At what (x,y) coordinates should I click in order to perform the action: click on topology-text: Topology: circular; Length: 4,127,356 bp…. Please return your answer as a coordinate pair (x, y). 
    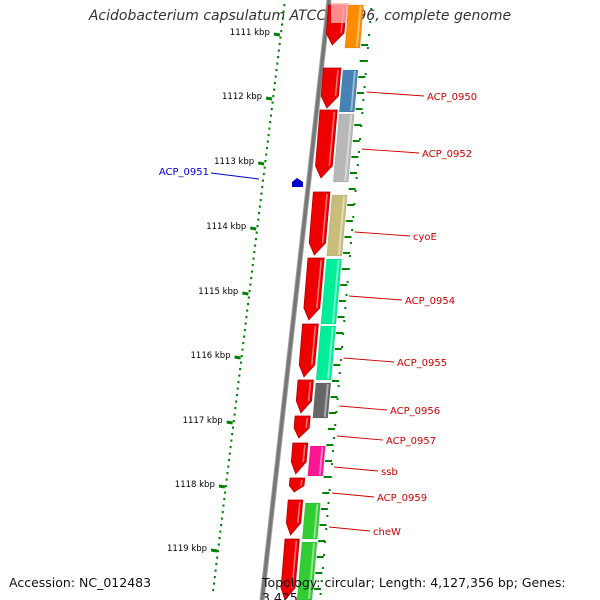
    Looking at the image, I should click on (414, 587).